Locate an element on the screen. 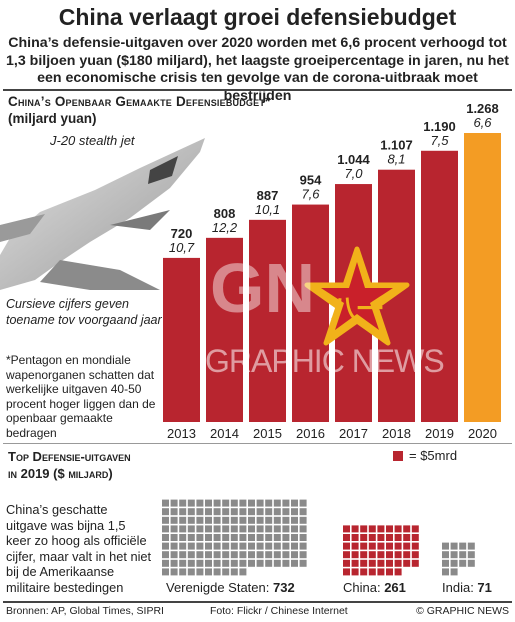 This screenshot has width=515, height=622. growth-label-2016: 7,6 is located at coordinates (310, 194).